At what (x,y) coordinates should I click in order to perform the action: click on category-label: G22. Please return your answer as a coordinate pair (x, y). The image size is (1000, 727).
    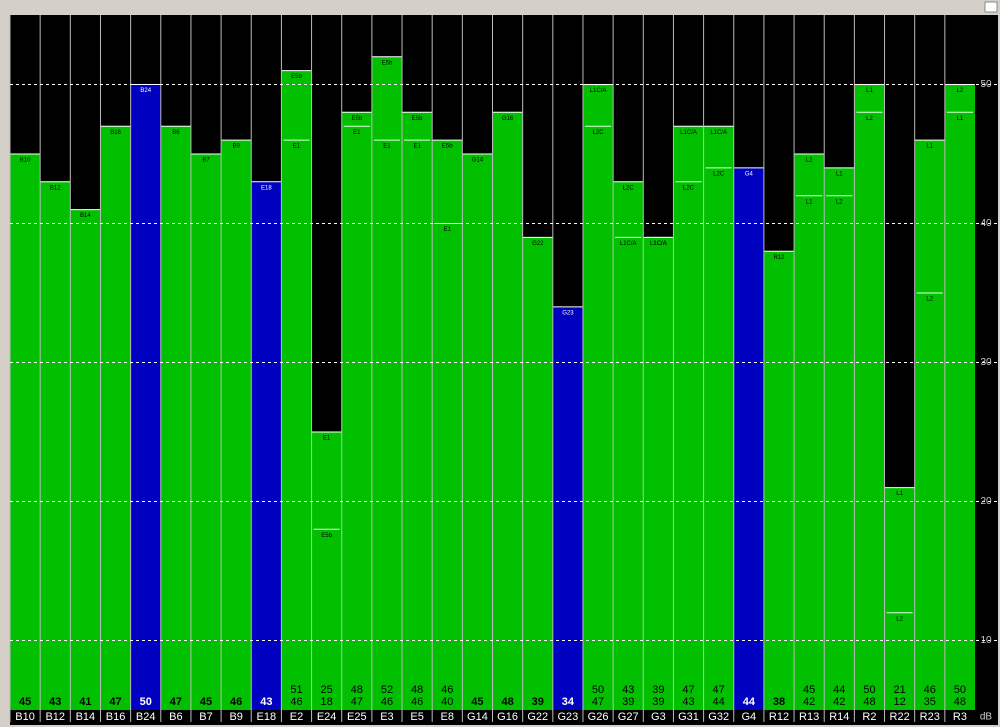
    Looking at the image, I should click on (537, 717).